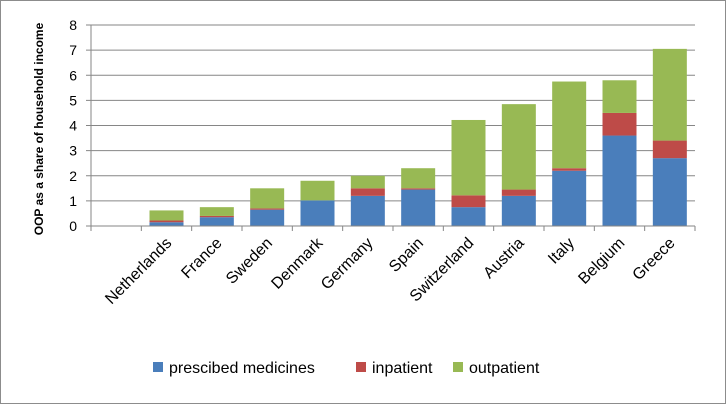  Describe the element at coordinates (73, 226) in the screenshot. I see `y-tick-label: 0` at that location.